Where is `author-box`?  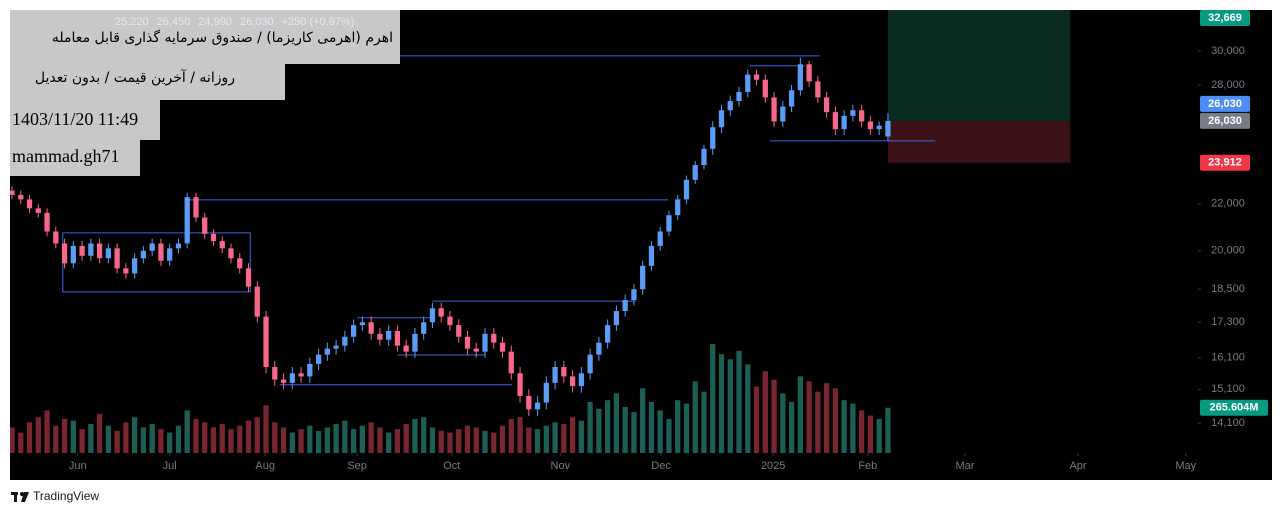 author-box is located at coordinates (75, 158).